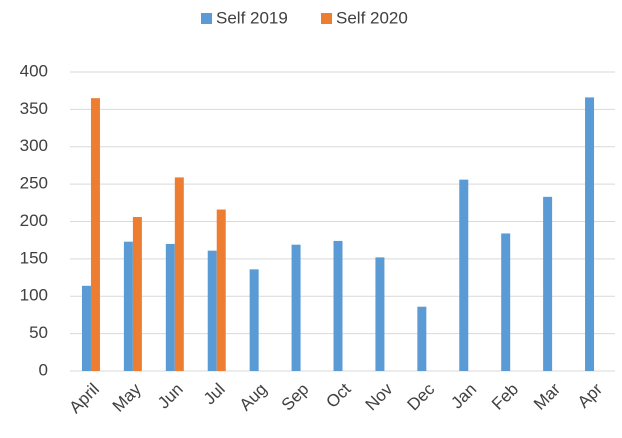  I want to click on x-tick-label: Jul, so click(214, 394).